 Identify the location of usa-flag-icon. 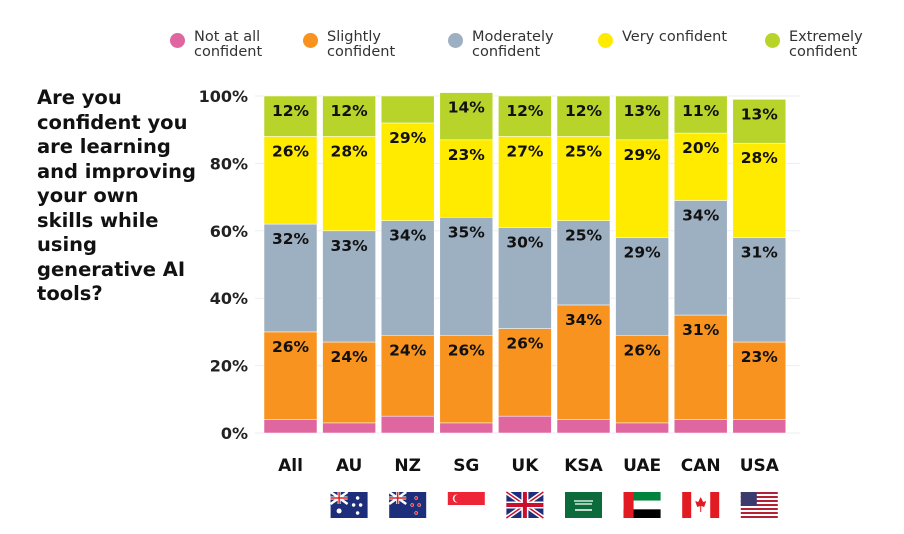
(759, 505).